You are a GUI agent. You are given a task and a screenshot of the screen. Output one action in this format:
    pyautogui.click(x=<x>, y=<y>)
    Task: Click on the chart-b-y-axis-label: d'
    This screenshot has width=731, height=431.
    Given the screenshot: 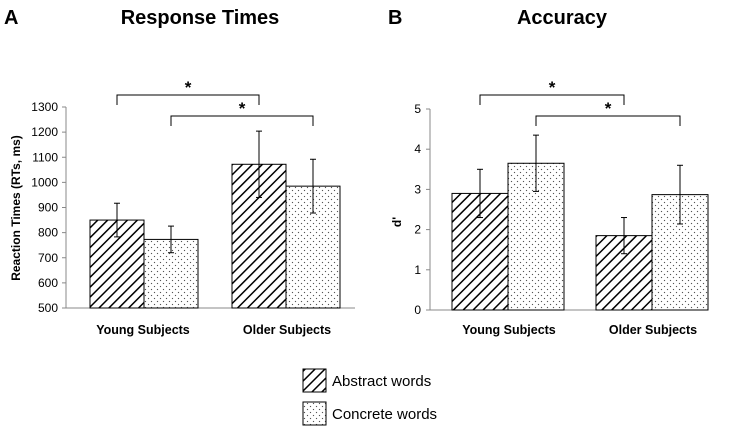 What is the action you would take?
    pyautogui.click(x=397, y=222)
    